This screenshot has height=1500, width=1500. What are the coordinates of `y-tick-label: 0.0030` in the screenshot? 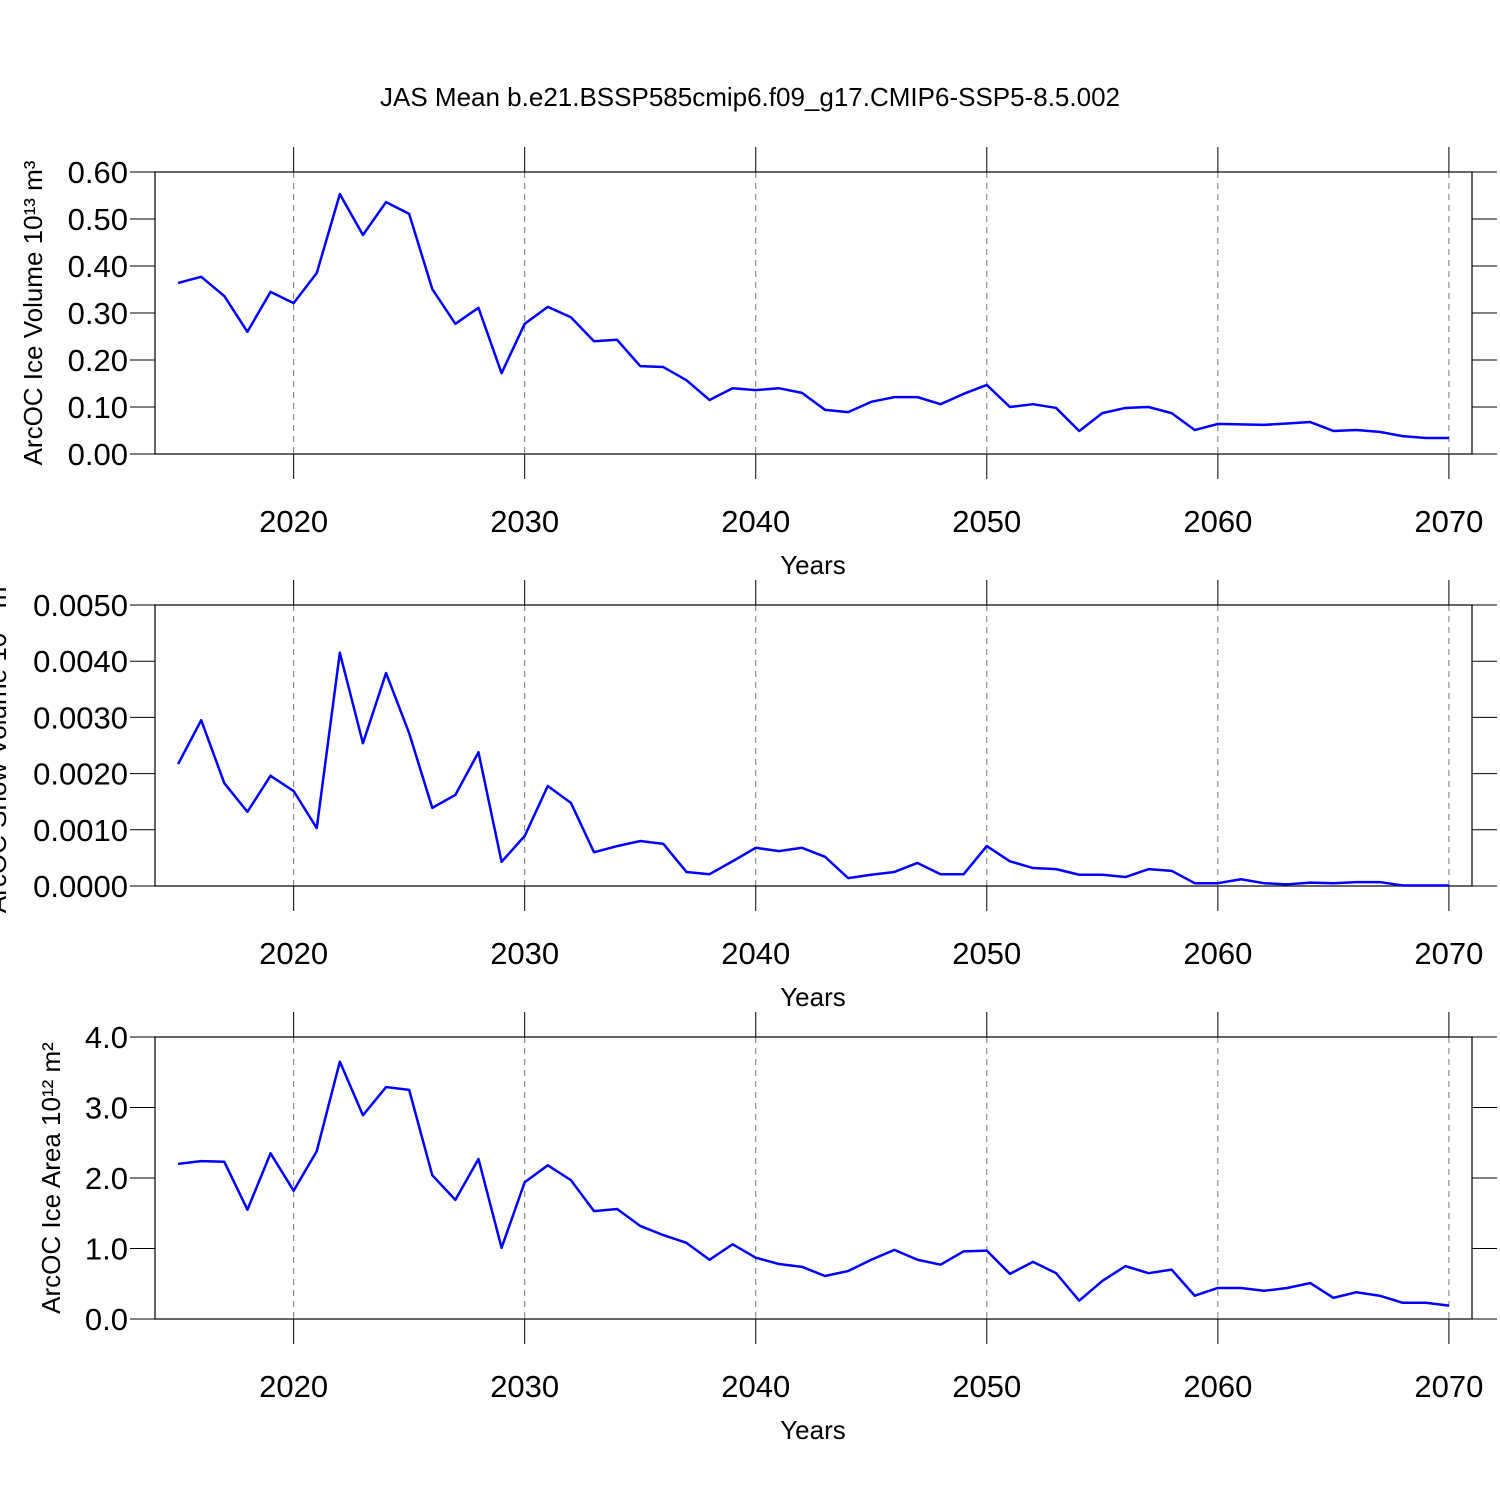 It's located at (80, 717).